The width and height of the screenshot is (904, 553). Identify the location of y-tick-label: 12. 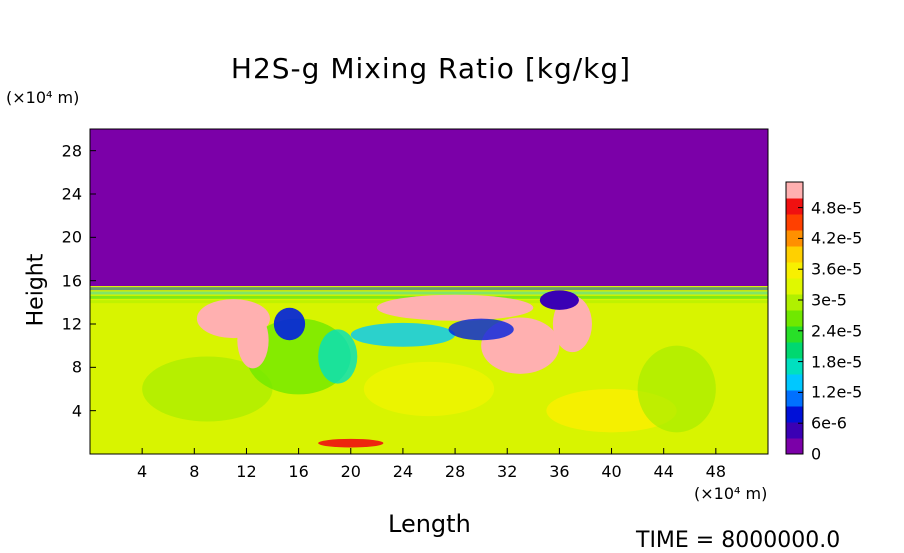
(71, 324).